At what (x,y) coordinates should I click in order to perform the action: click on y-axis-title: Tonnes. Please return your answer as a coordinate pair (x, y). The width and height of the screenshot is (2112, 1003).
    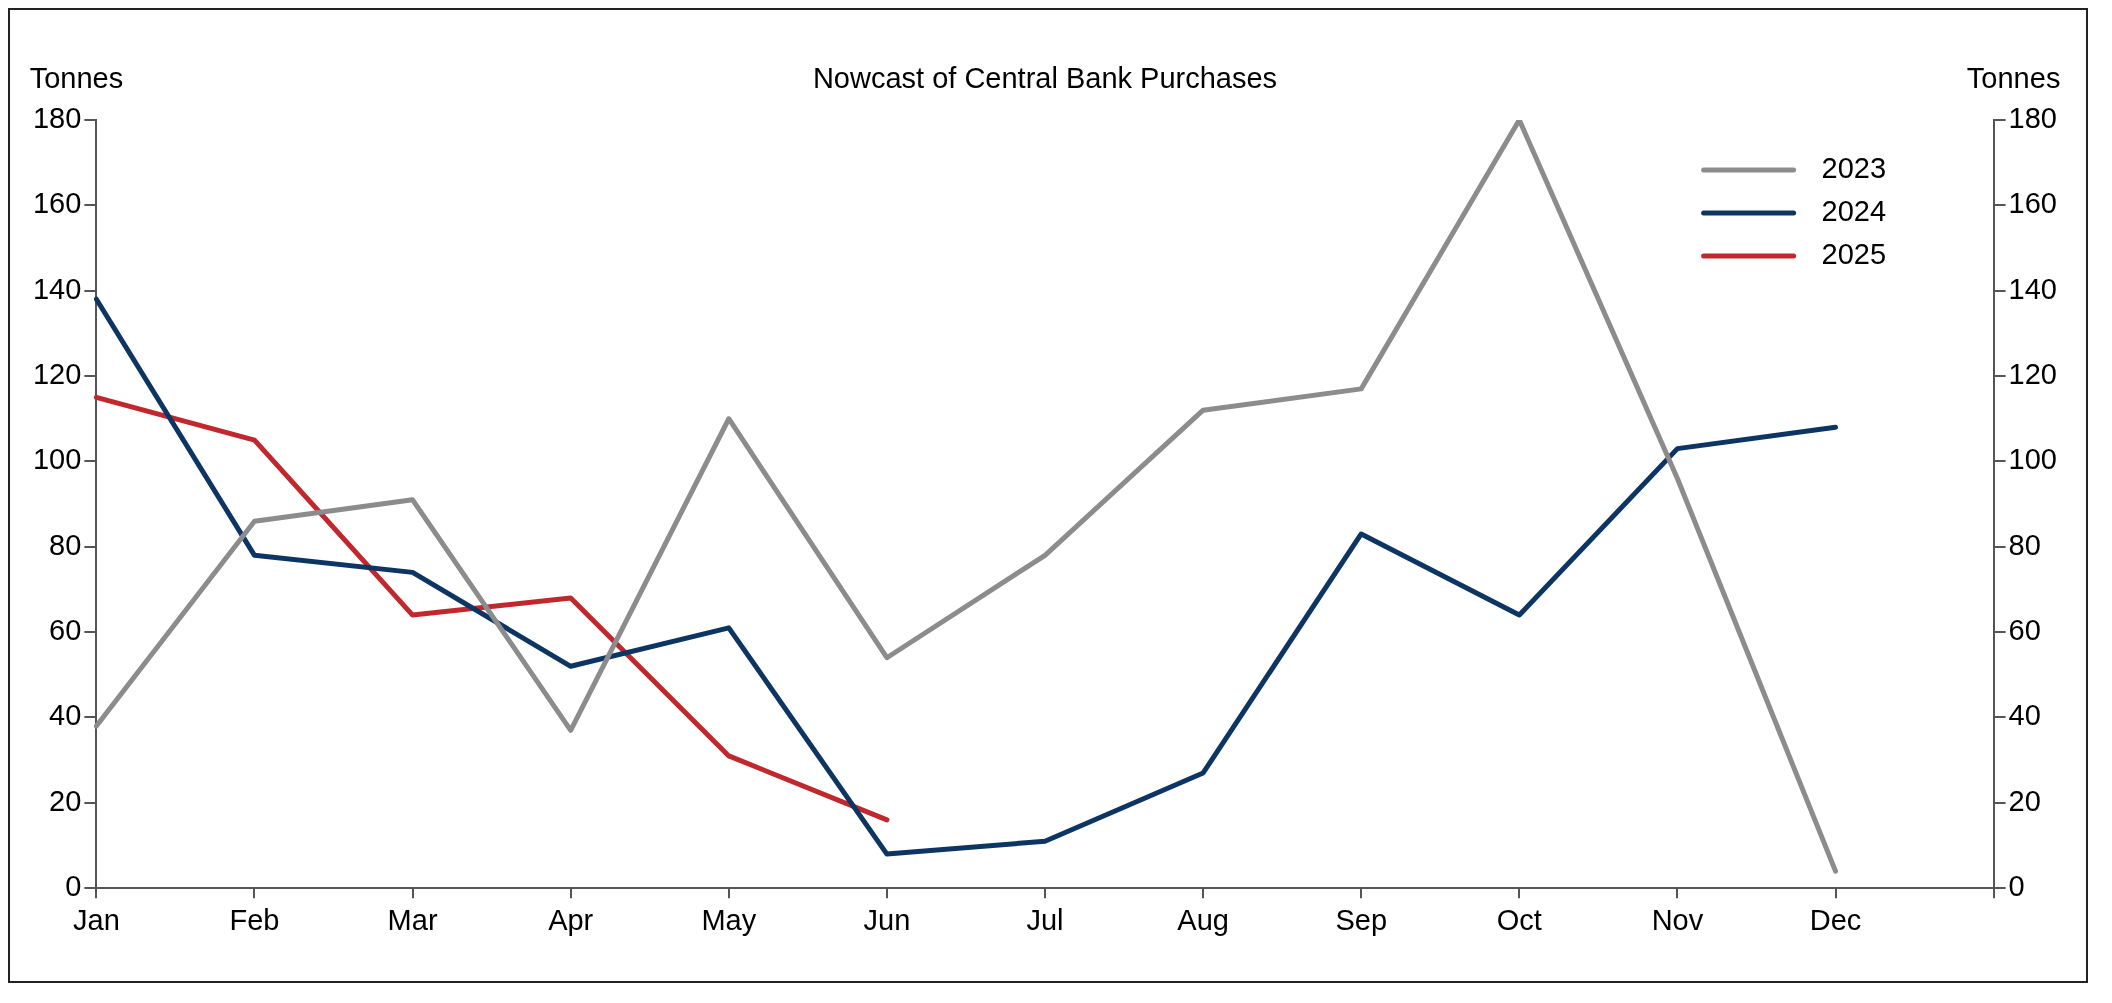
    Looking at the image, I should click on (76, 78).